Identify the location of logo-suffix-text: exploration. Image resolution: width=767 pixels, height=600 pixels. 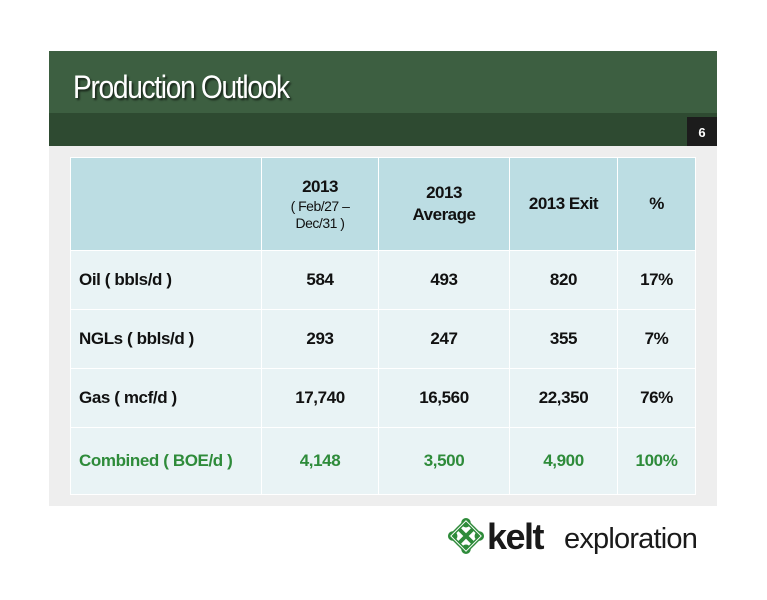
(631, 539).